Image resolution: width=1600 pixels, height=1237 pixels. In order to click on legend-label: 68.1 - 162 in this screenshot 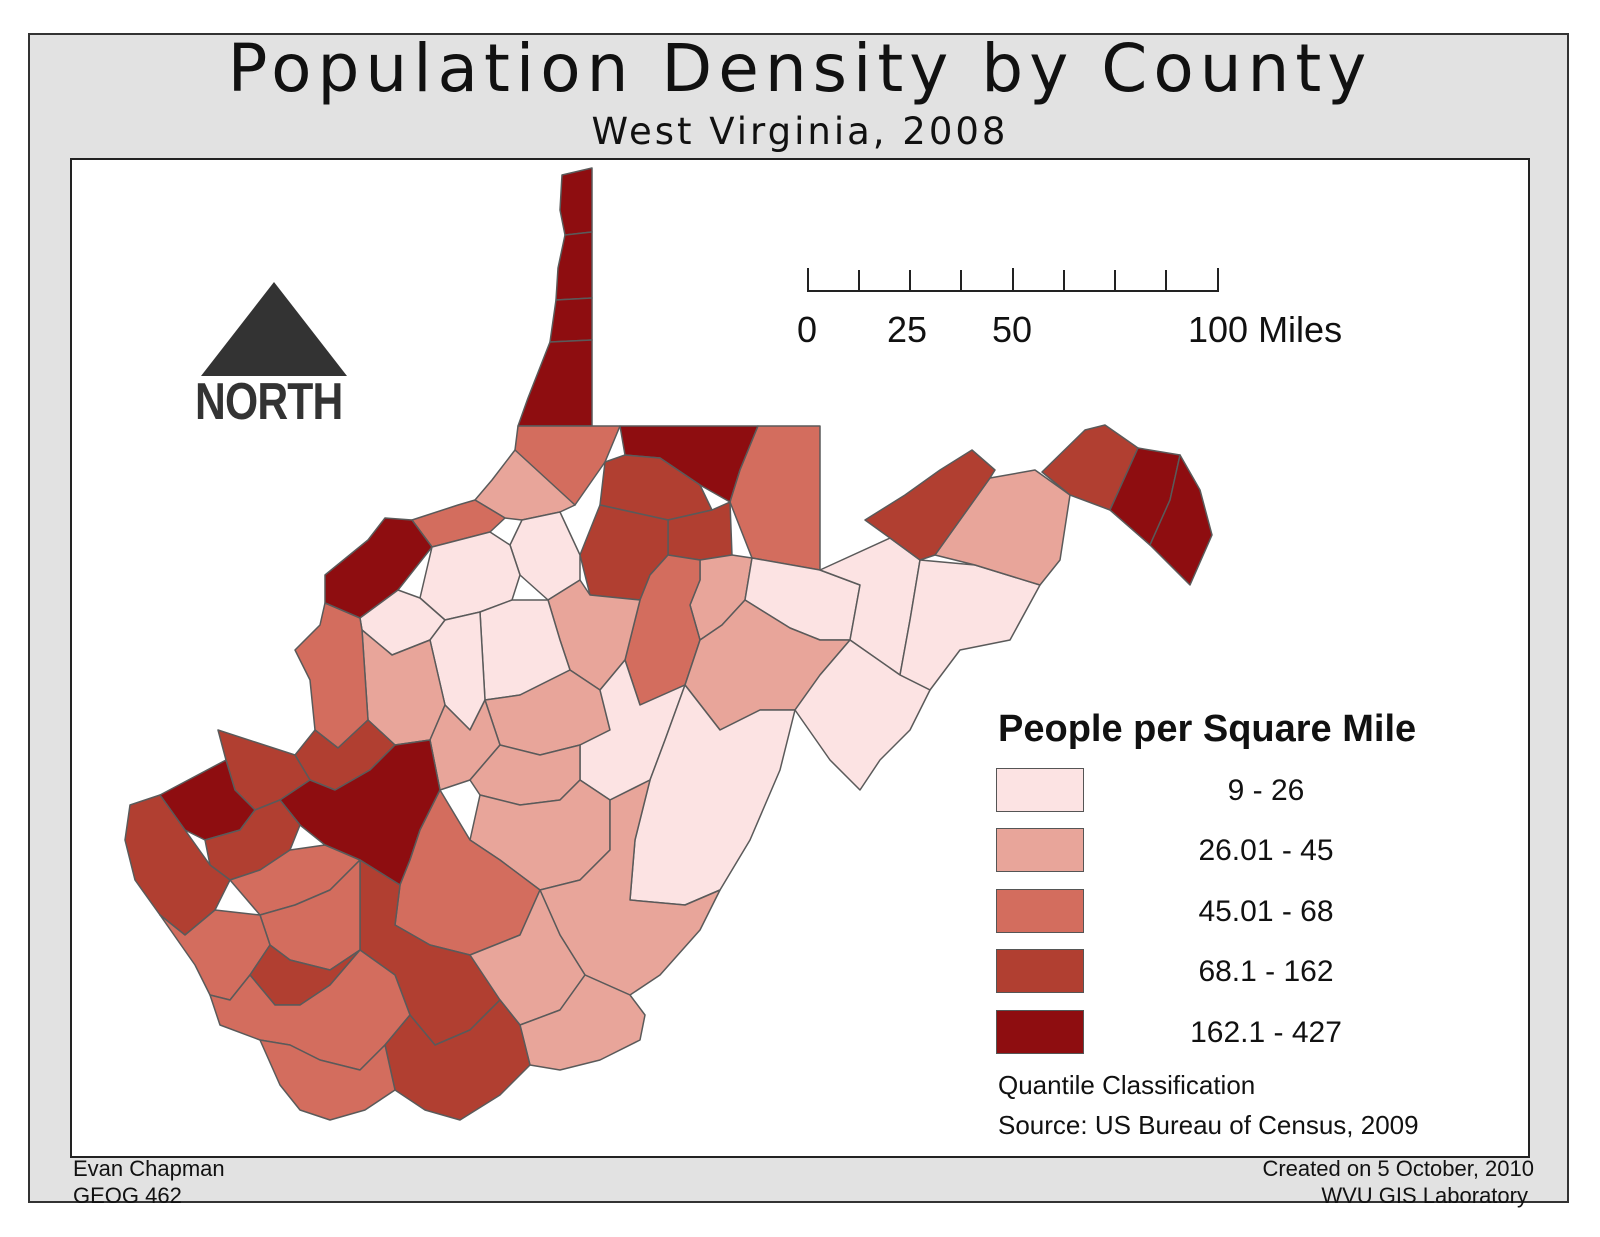, I will do `click(1266, 971)`.